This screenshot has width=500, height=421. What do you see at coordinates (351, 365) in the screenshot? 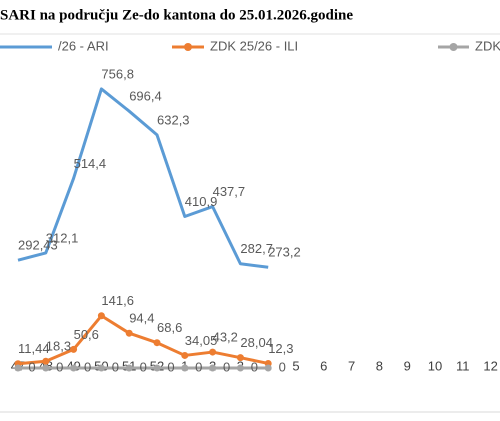
I see `x-tick-label: 7` at bounding box center [351, 365].